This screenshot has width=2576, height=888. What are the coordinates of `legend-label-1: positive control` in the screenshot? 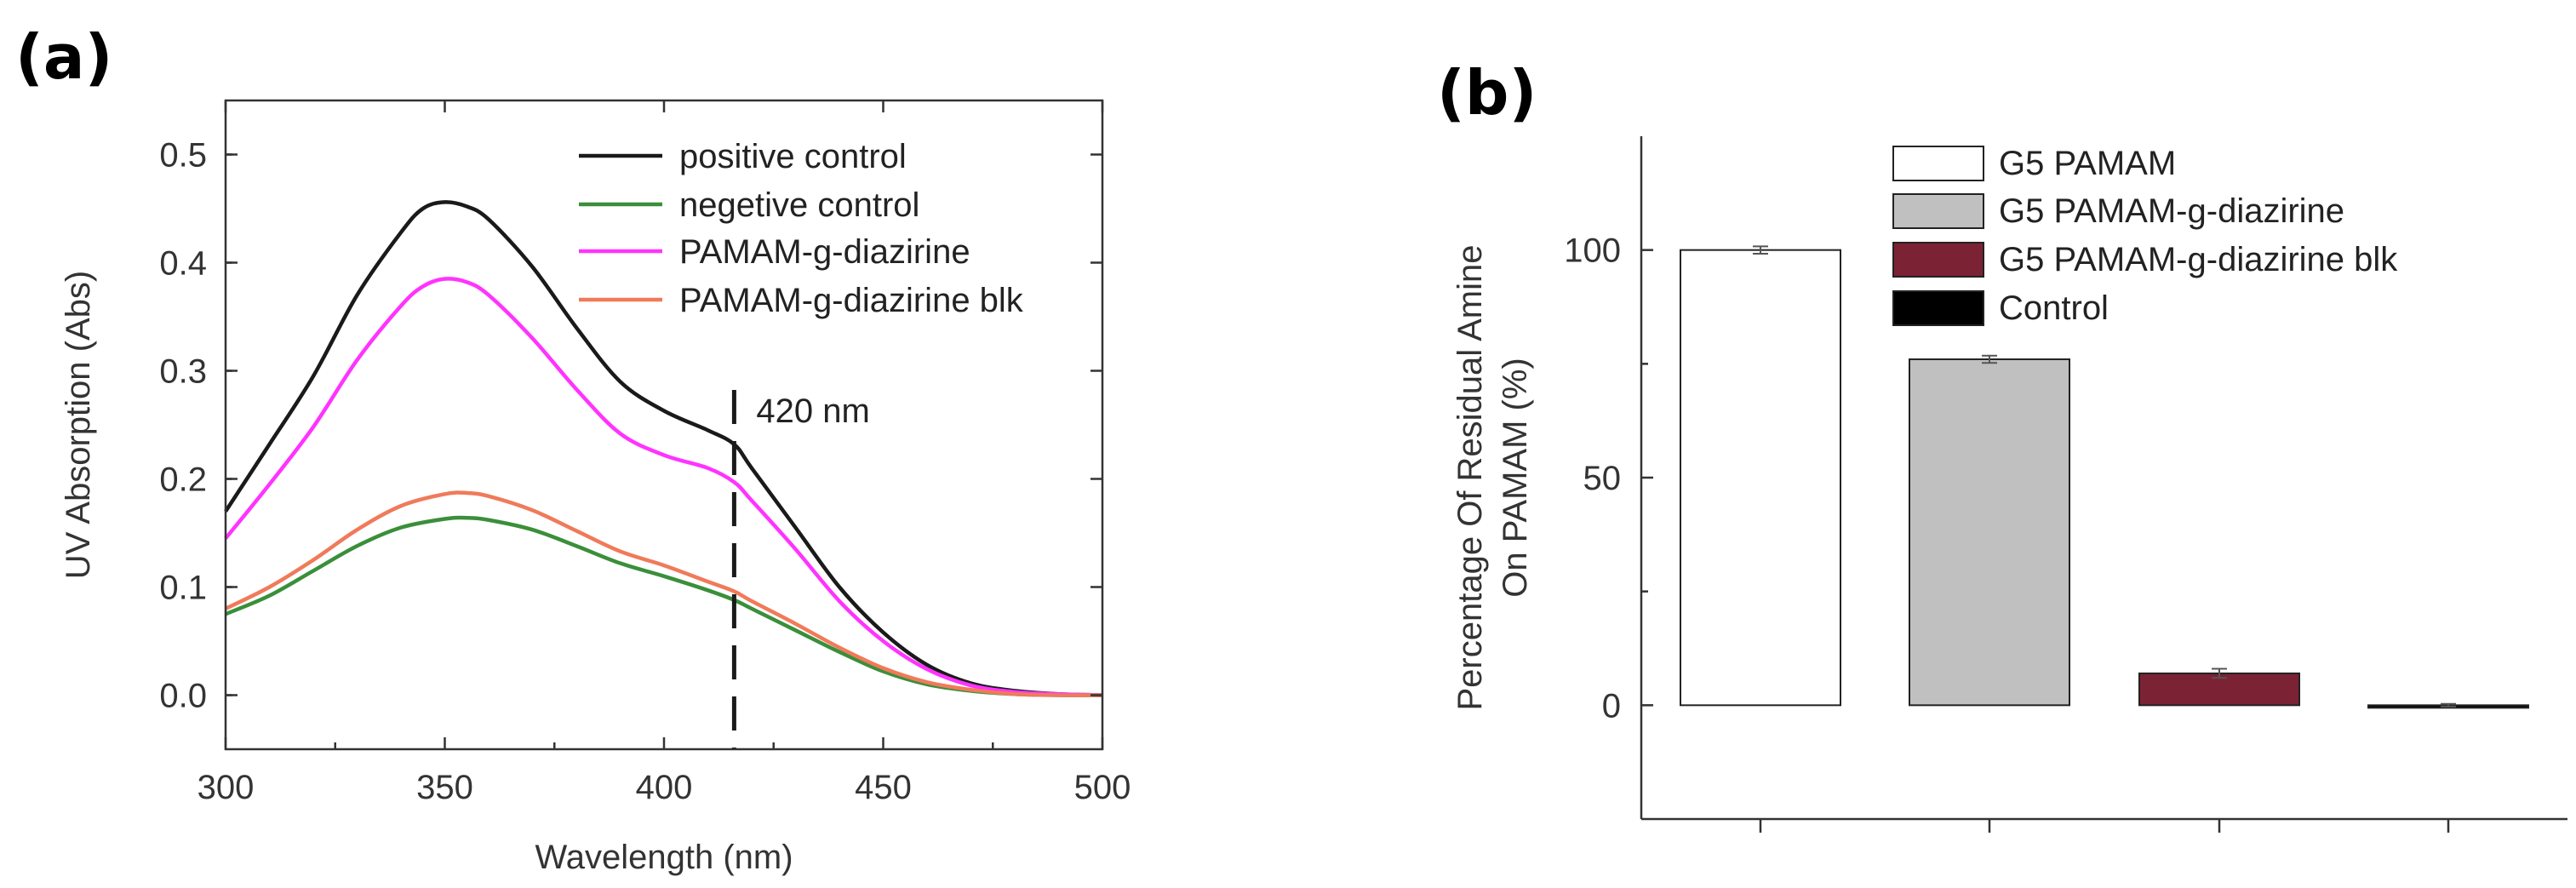 It's located at (793, 156).